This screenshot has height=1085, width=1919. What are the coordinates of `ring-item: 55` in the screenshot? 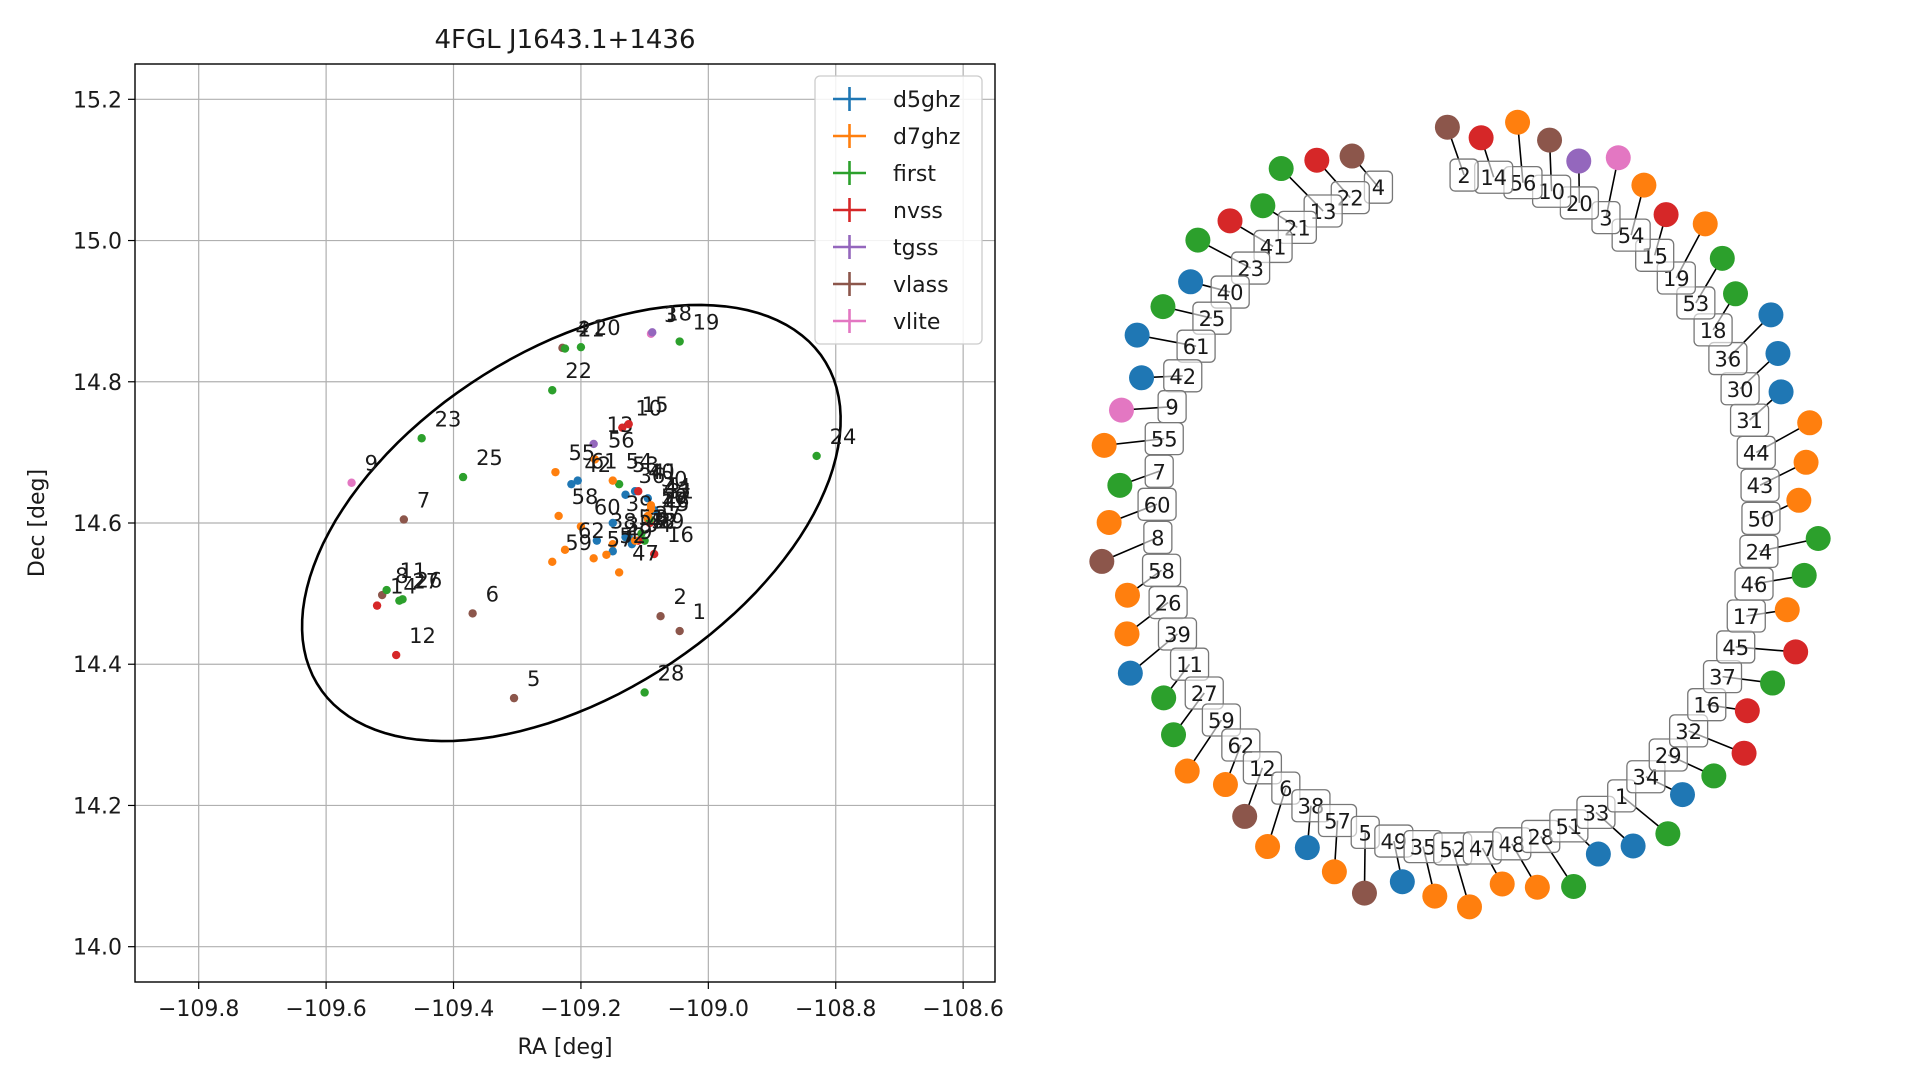 It's located at (1137, 439).